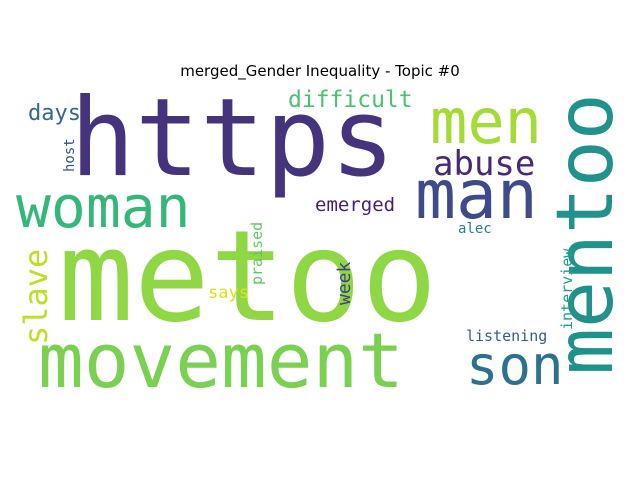 Image resolution: width=640 pixels, height=480 pixels. Describe the element at coordinates (476, 195) in the screenshot. I see `word-man: man` at that location.